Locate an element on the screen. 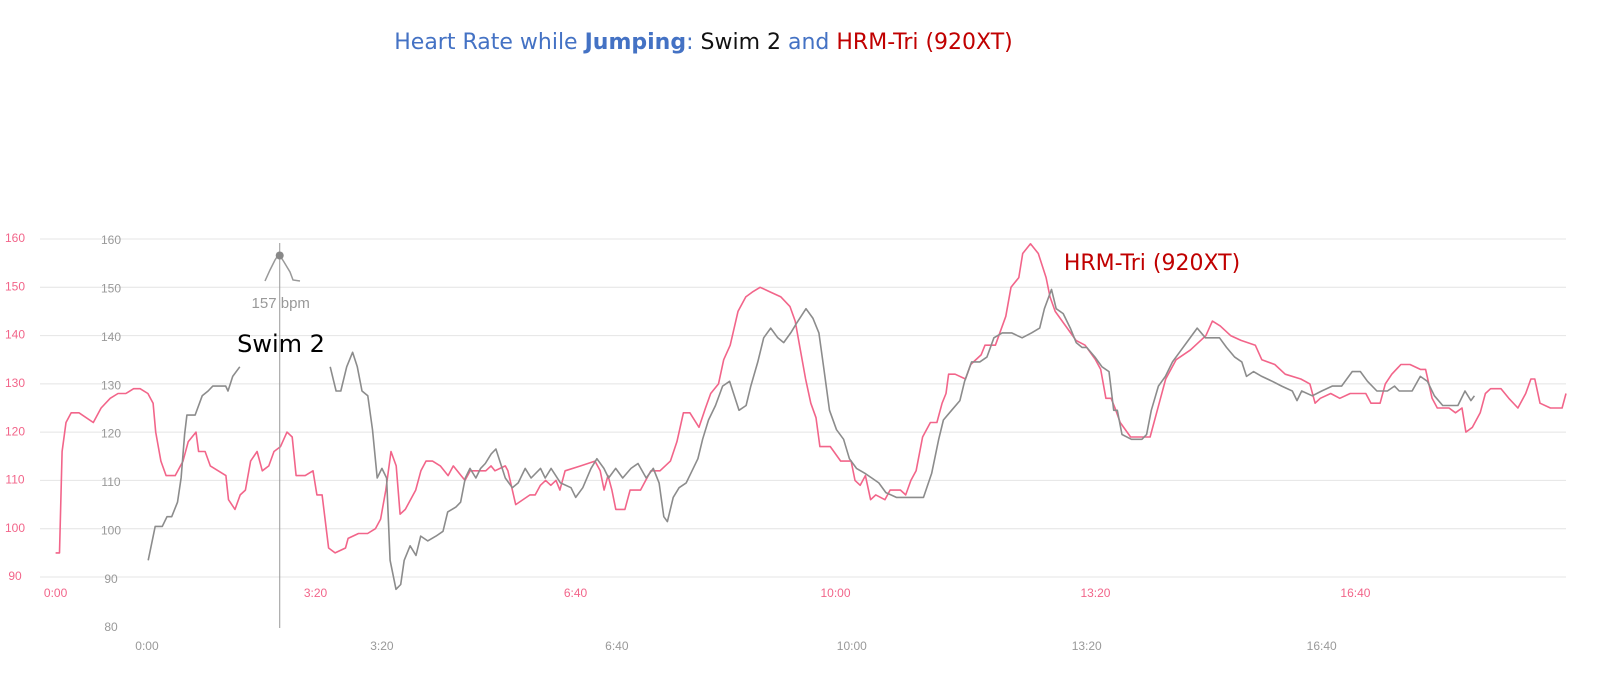 The height and width of the screenshot is (686, 1600). title-part: : is located at coordinates (690, 42).